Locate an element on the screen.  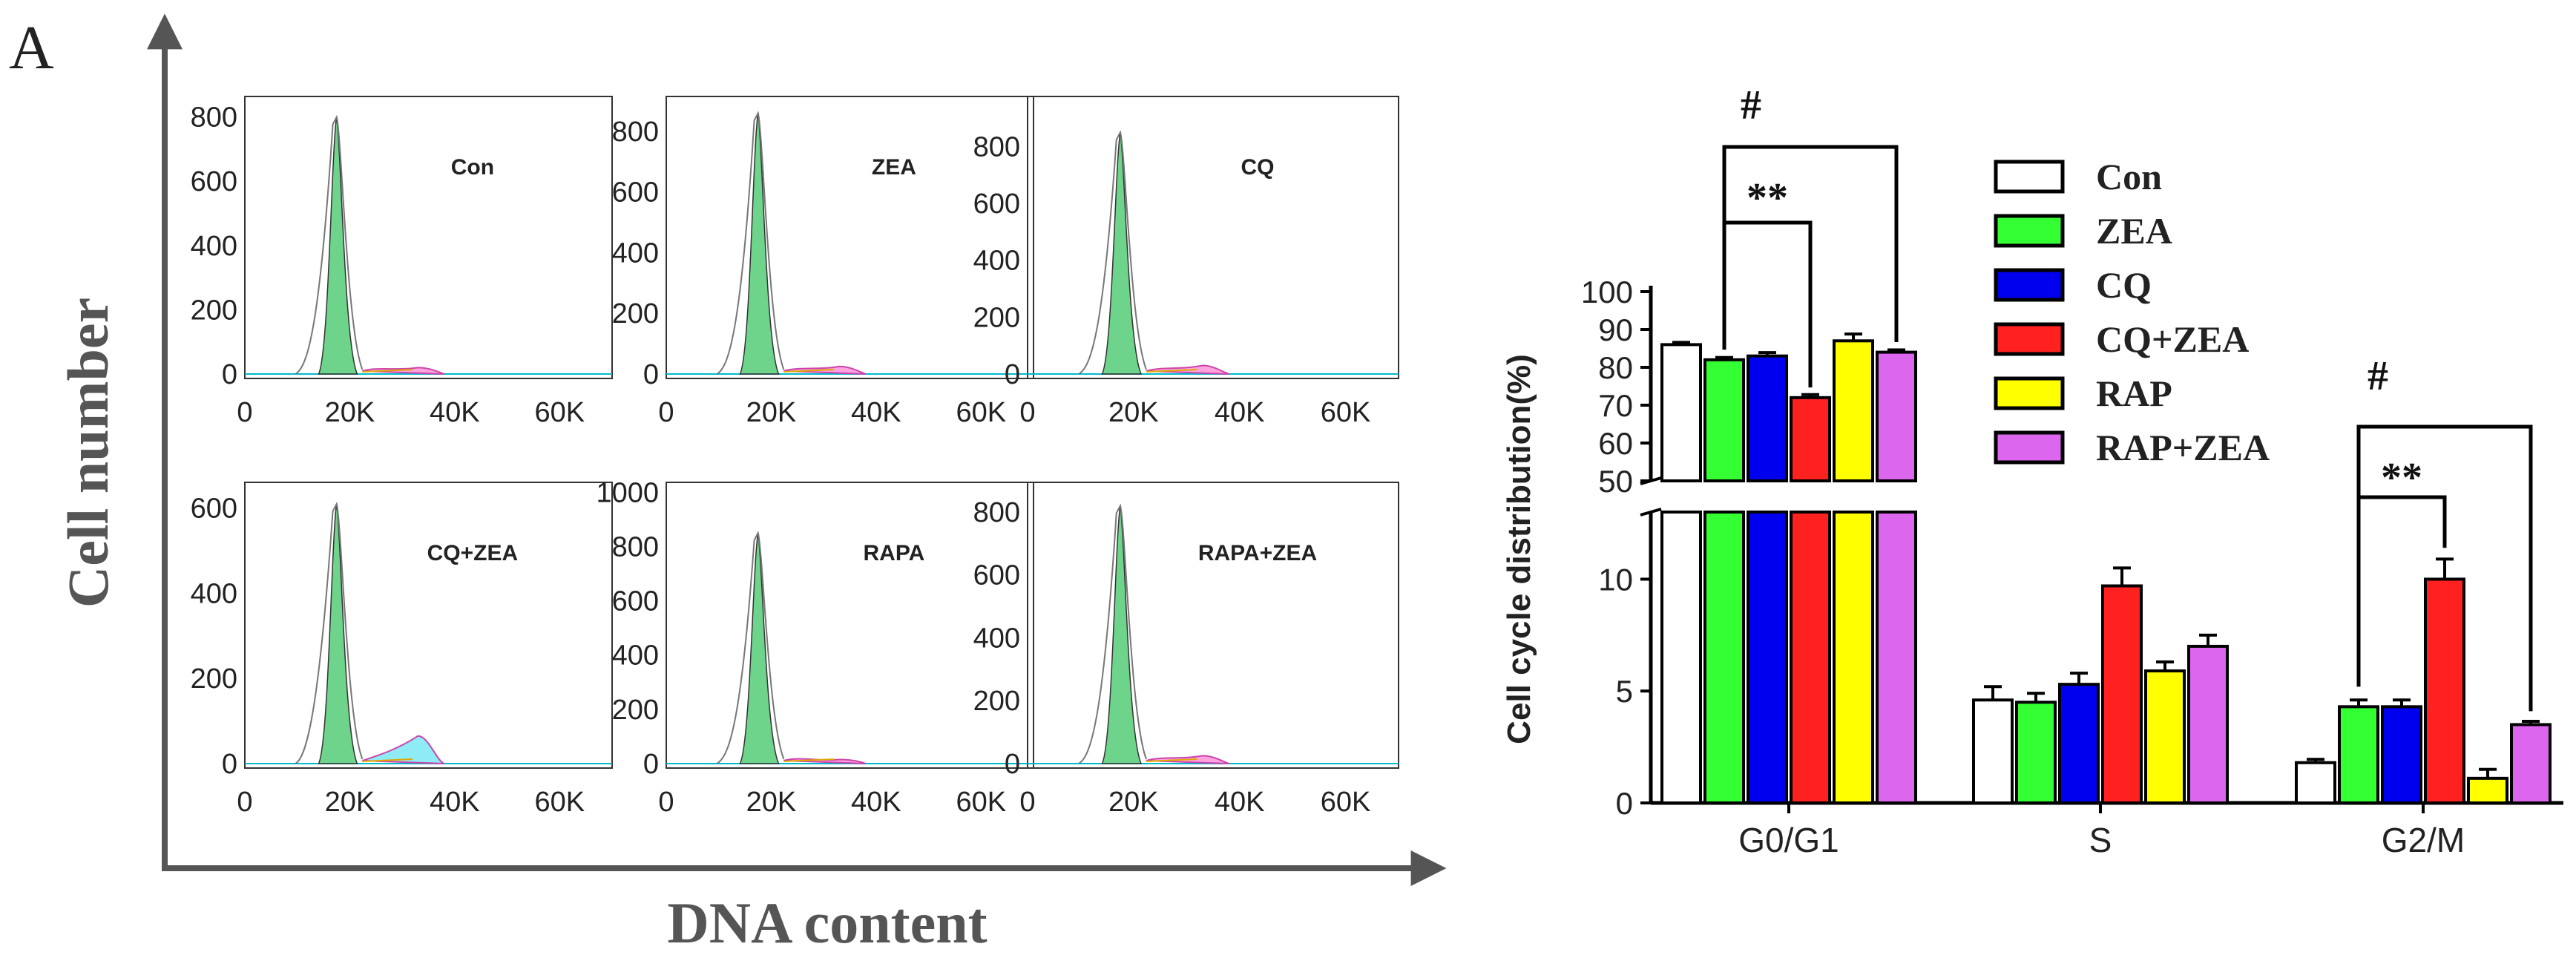
bar-y-tick: 10 is located at coordinates (1615, 579).